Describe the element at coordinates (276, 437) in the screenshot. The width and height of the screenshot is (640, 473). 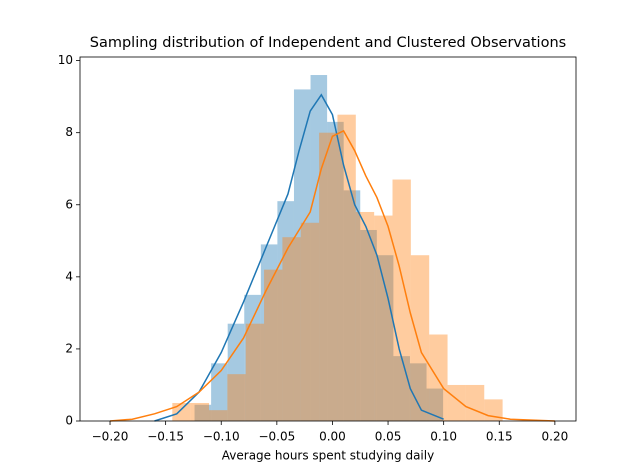
I see `x-tick-label: −0.05` at that location.